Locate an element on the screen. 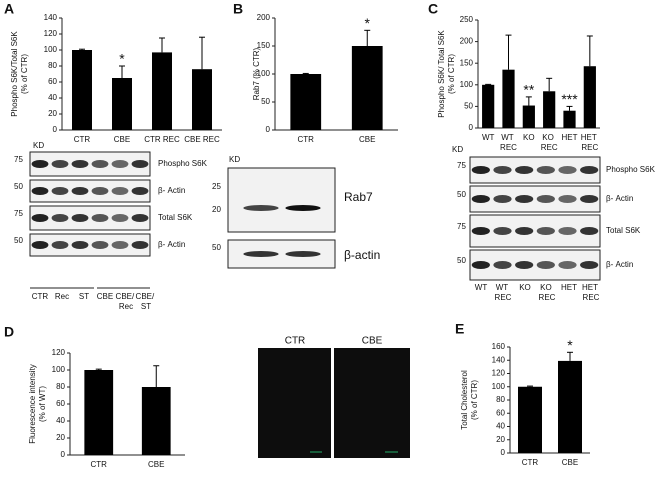 Image resolution: width=667 pixels, height=480 pixels. x-tick-label: CTR REC is located at coordinates (162, 139).